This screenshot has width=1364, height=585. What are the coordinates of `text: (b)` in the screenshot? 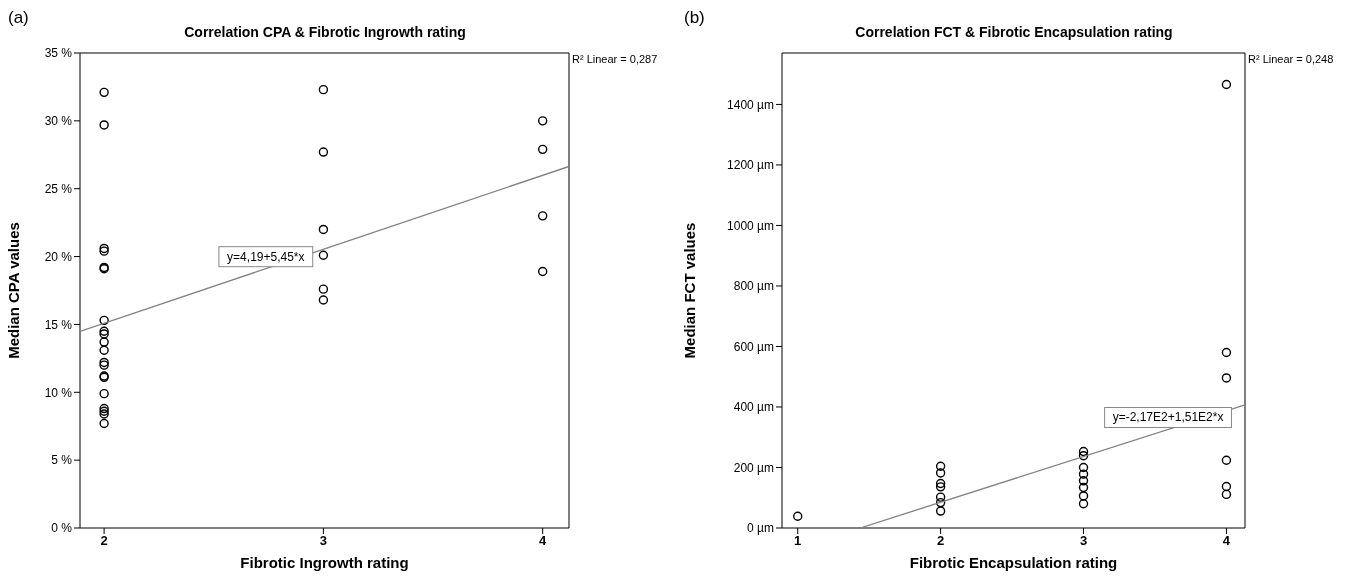 It's located at (694, 18).